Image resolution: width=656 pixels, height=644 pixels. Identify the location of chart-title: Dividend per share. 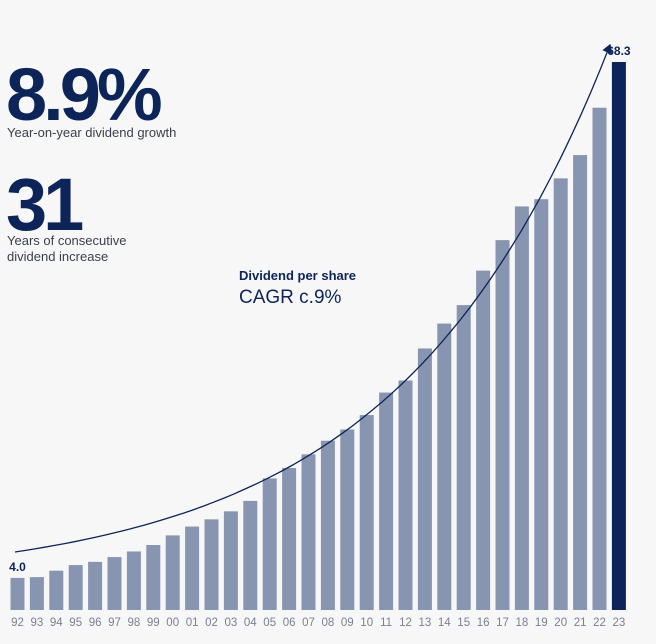
(298, 275).